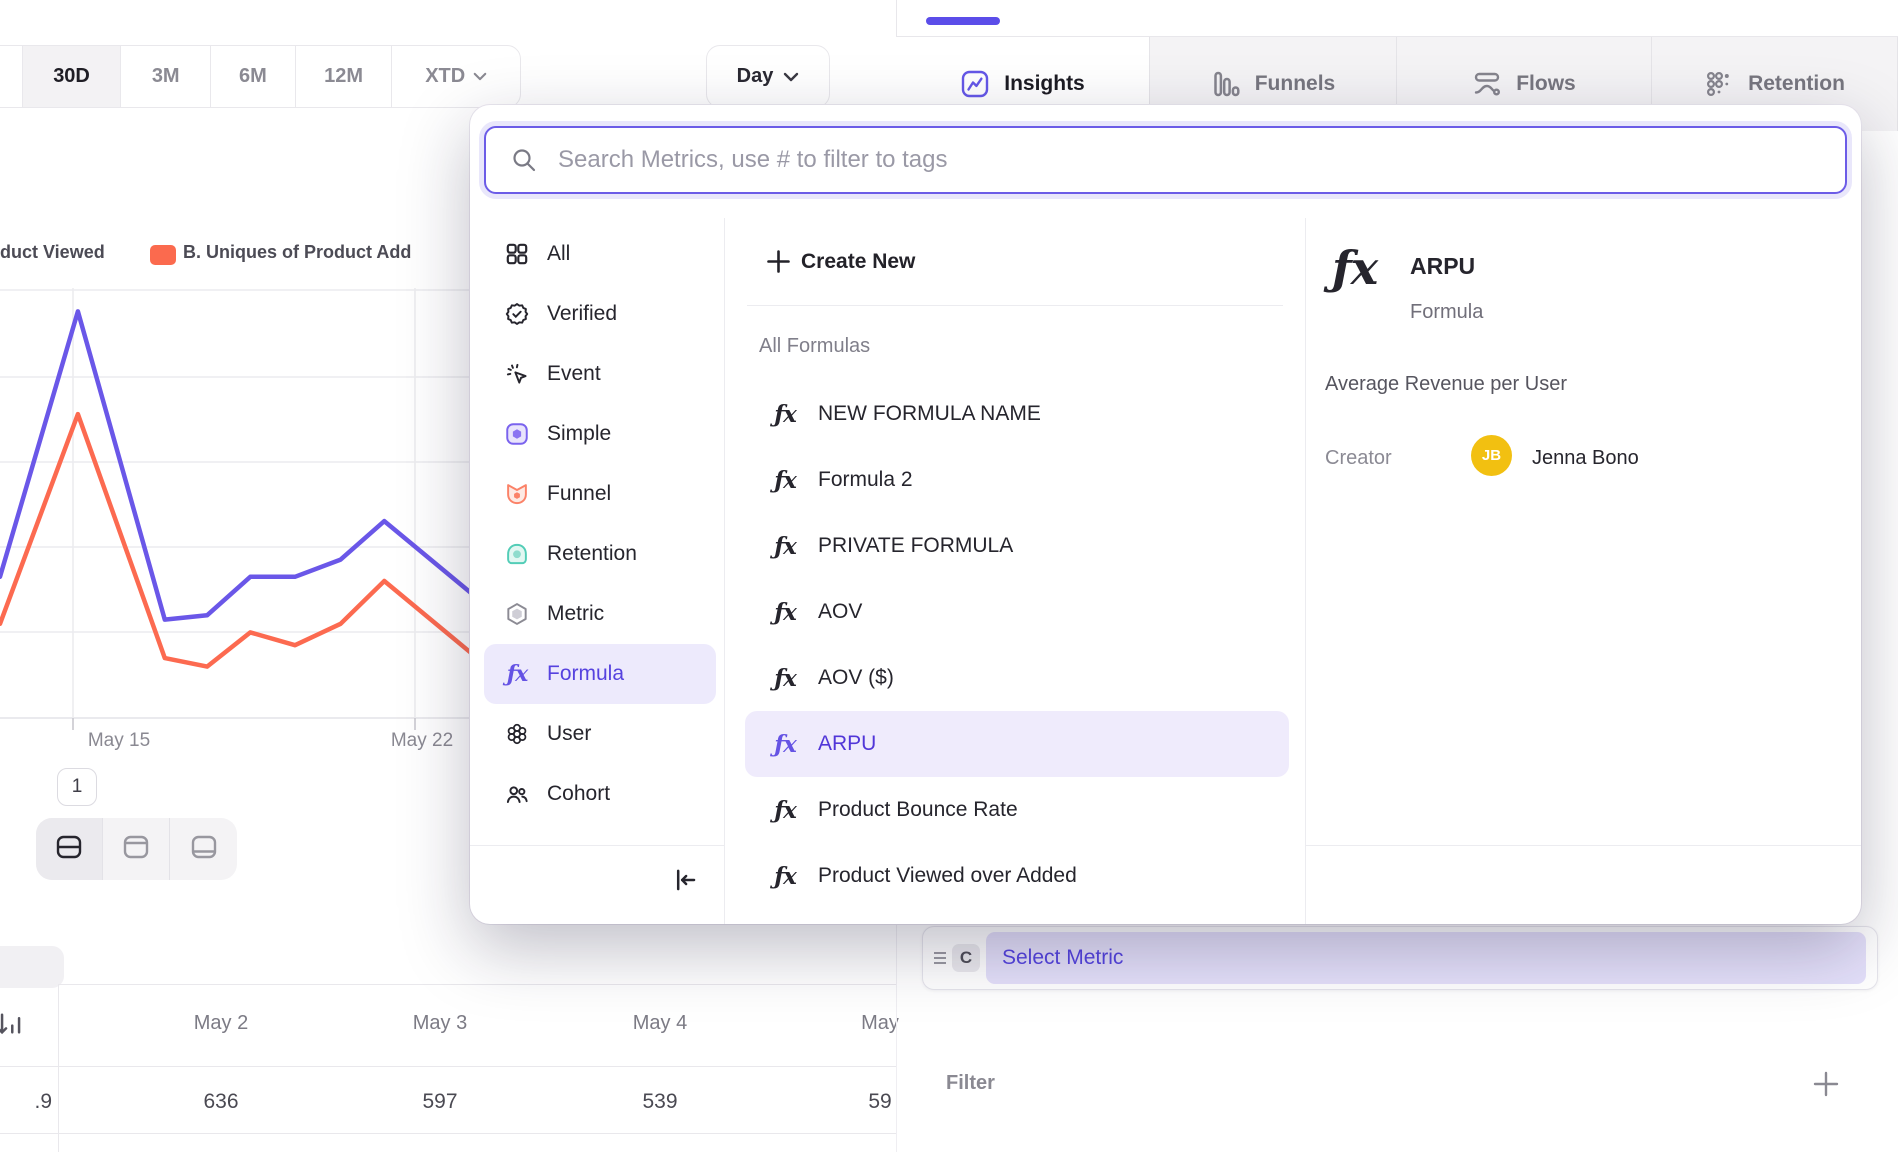 The height and width of the screenshot is (1152, 1898). I want to click on sidebar-item-formula: ƒx Formula, so click(600, 674).